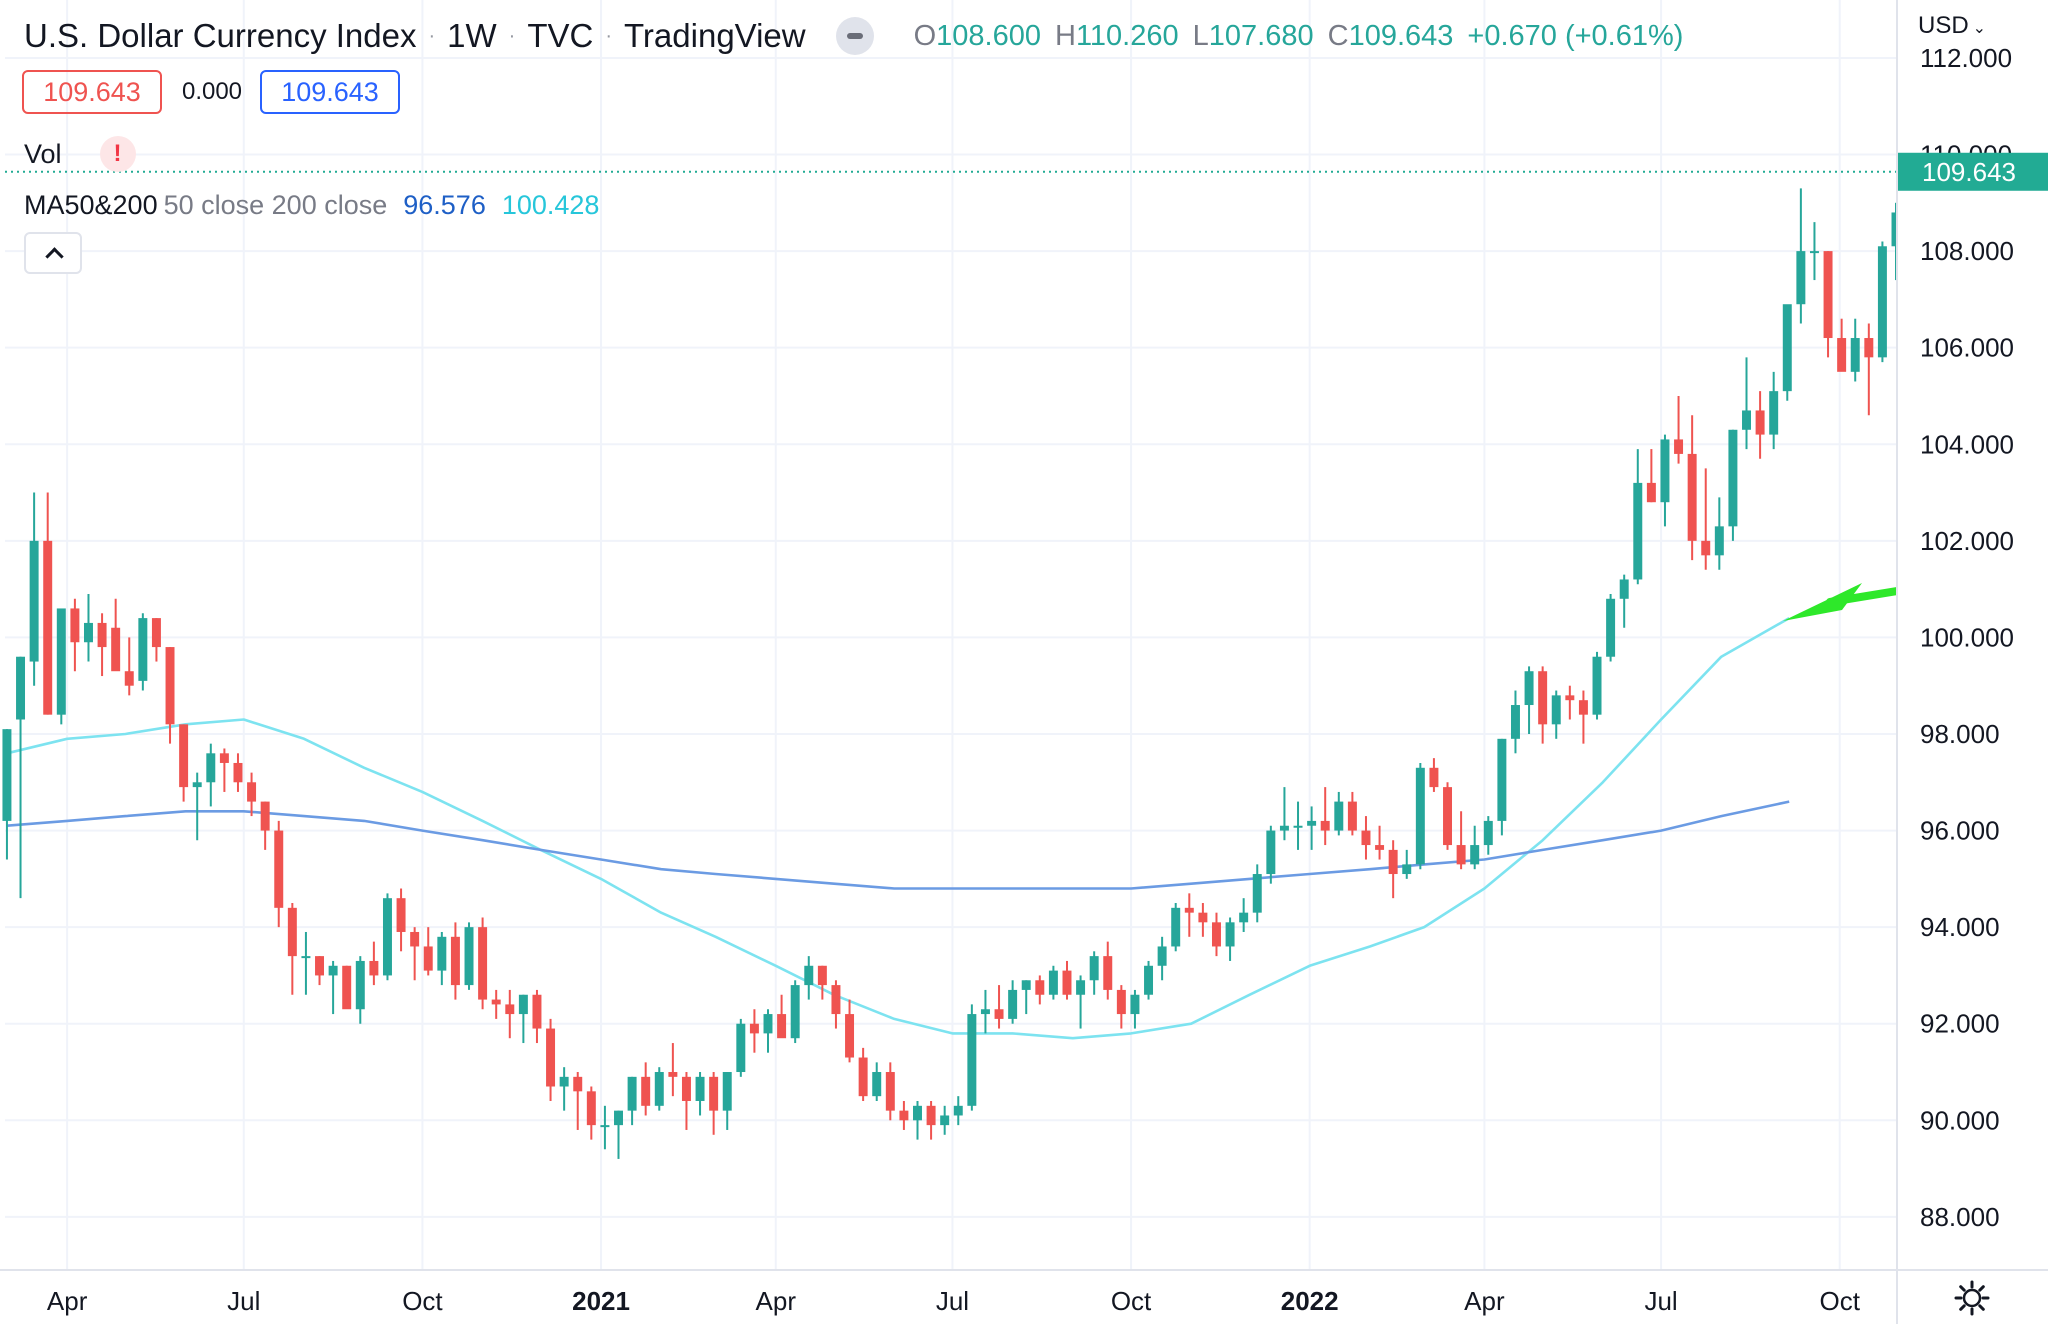  What do you see at coordinates (601, 1301) in the screenshot?
I see `time-tick-label: 2021` at bounding box center [601, 1301].